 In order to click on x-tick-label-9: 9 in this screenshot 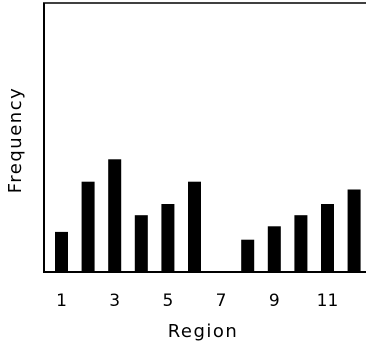, I will do `click(274, 301)`.